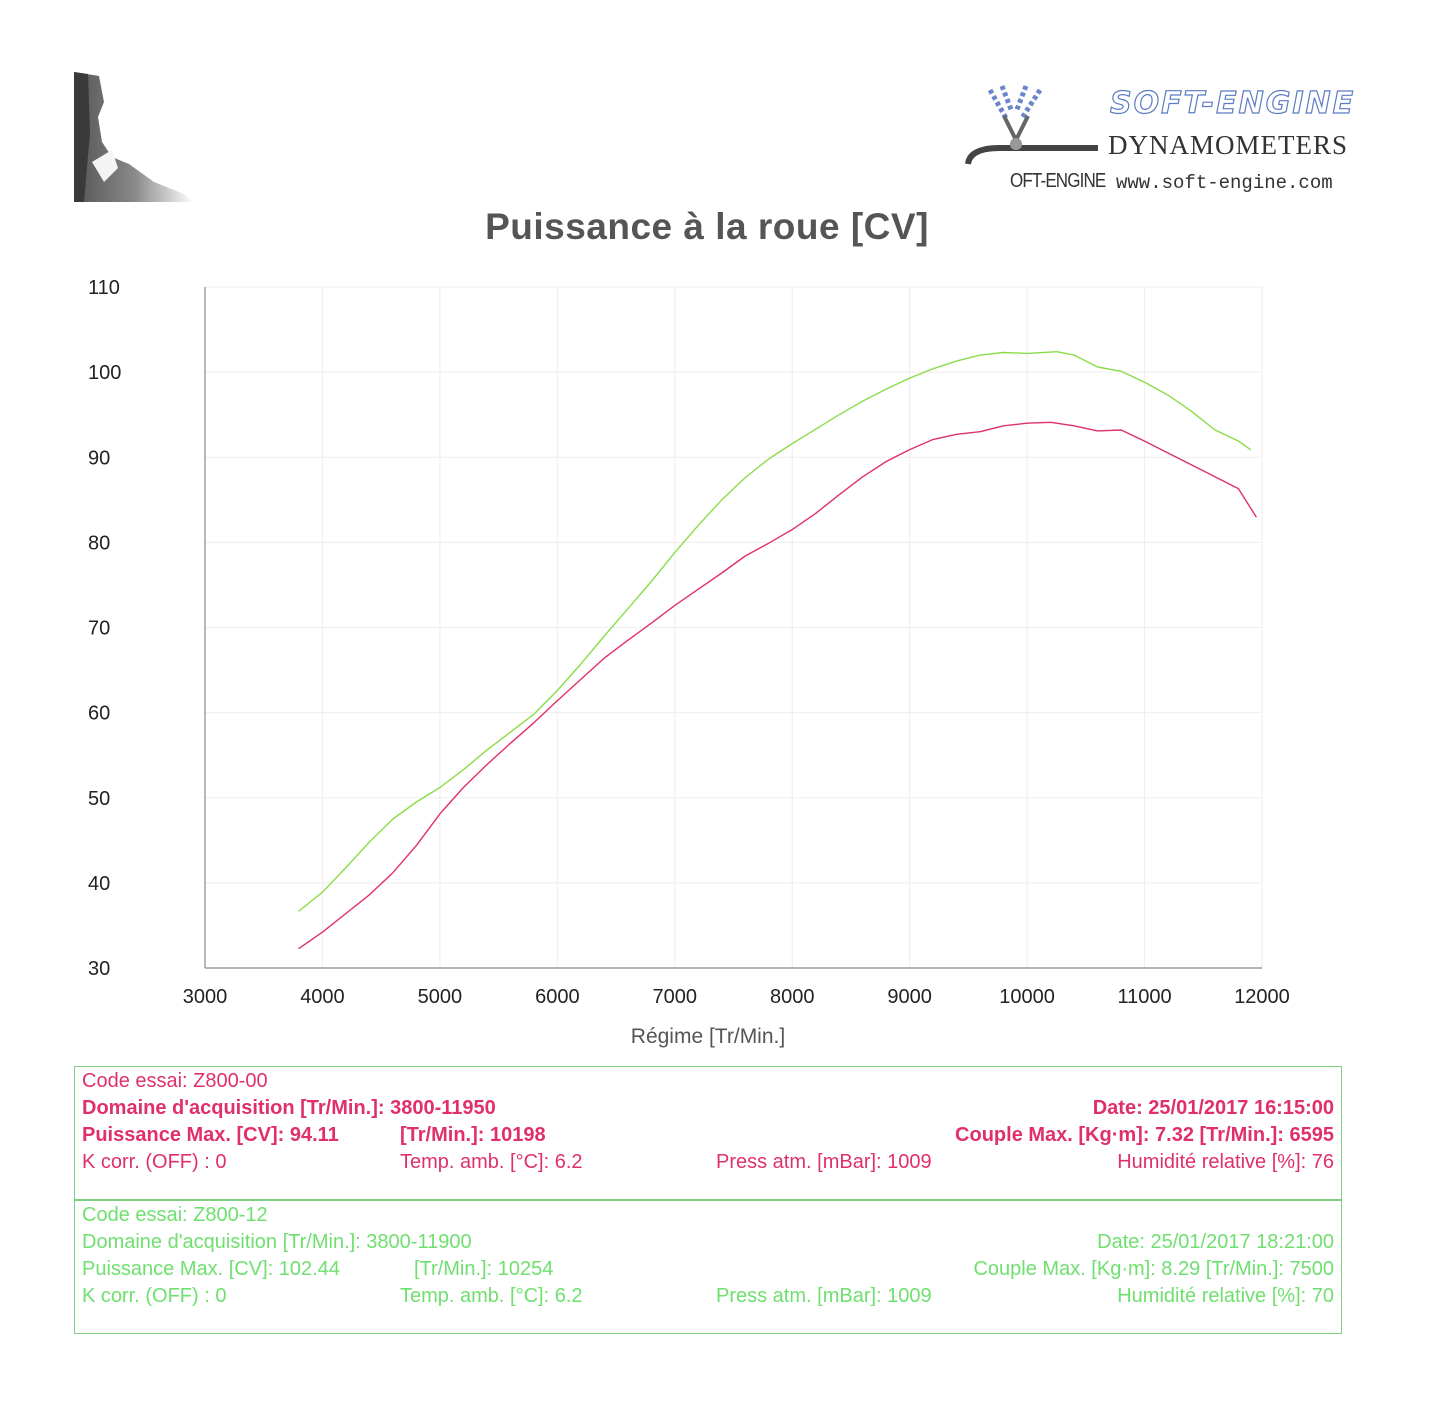  What do you see at coordinates (824, 1162) in the screenshot?
I see `run1-press: Press atm. [mBar]: 1009` at bounding box center [824, 1162].